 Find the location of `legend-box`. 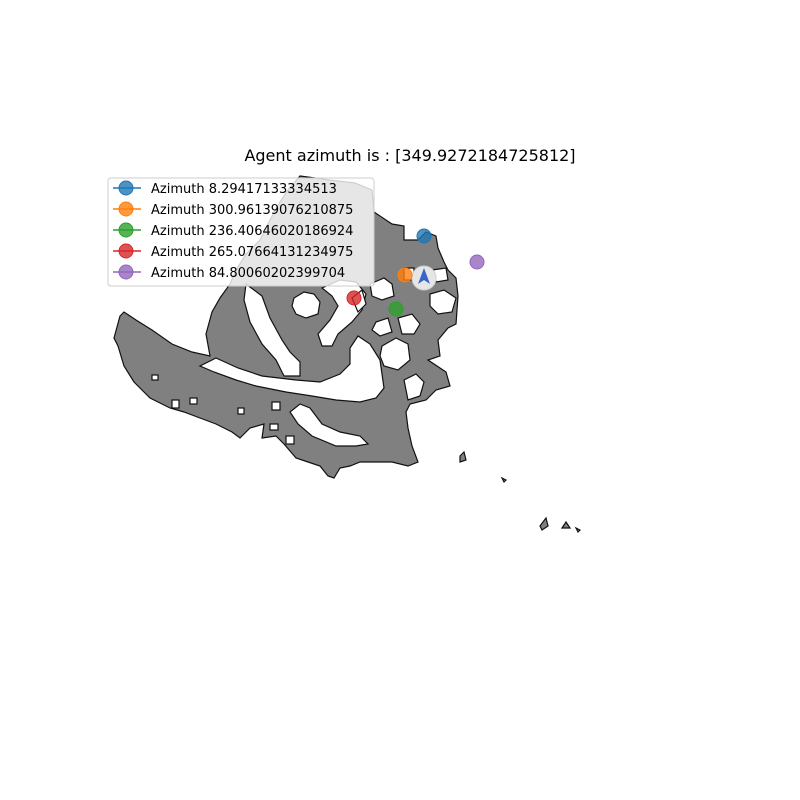

legend-box is located at coordinates (241, 232).